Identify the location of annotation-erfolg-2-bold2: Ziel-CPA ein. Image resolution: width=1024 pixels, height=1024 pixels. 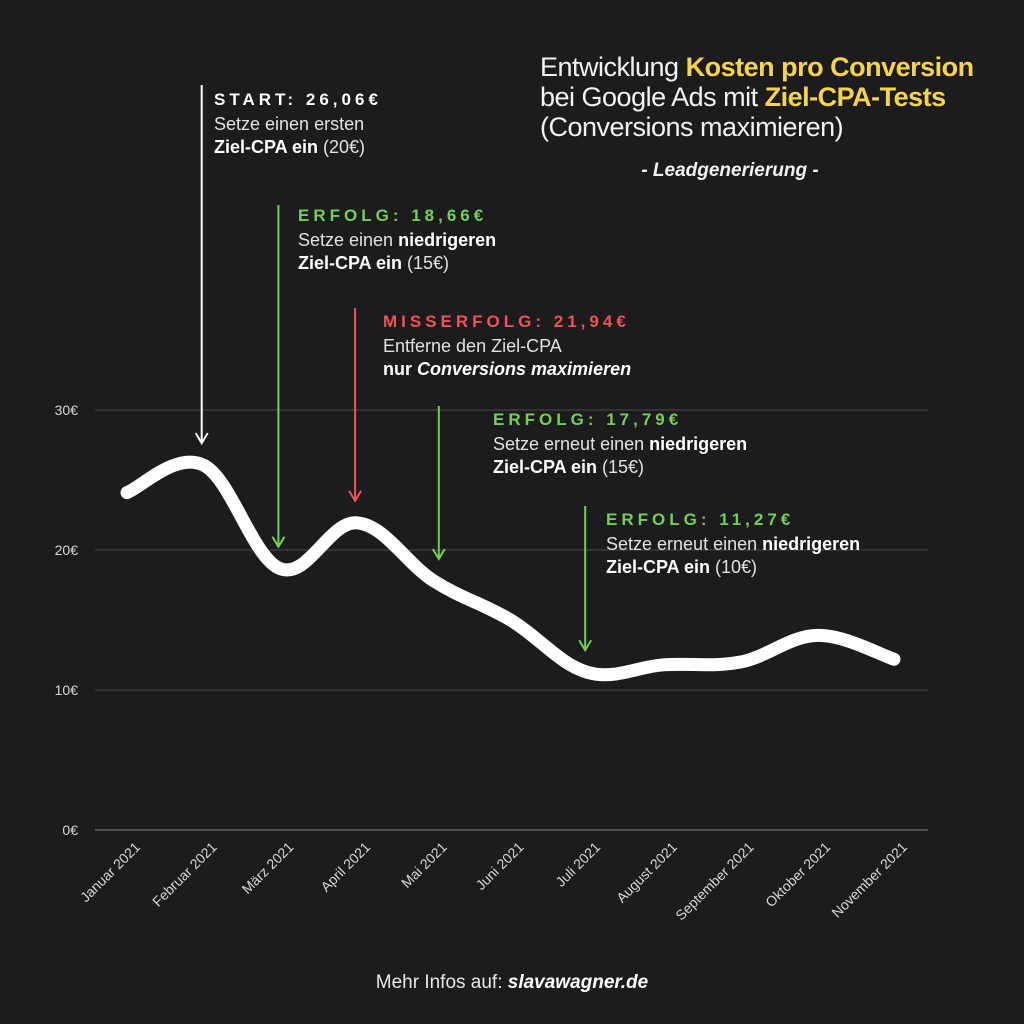
(545, 467).